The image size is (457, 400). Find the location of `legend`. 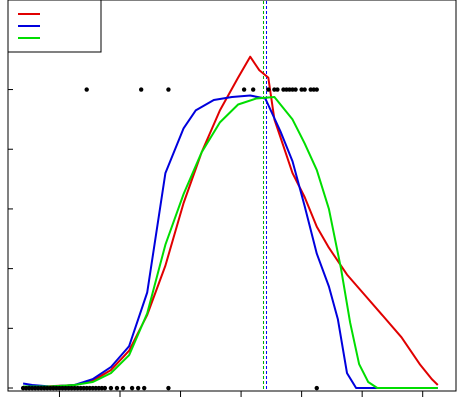

legend is located at coordinates (54, 26).